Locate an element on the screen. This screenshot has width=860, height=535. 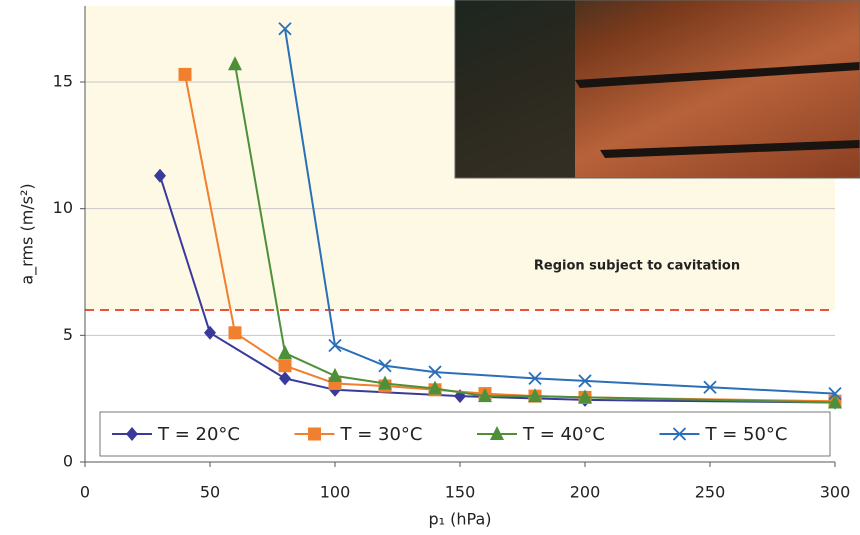
x-tick-label: 150 is located at coordinates (460, 492).